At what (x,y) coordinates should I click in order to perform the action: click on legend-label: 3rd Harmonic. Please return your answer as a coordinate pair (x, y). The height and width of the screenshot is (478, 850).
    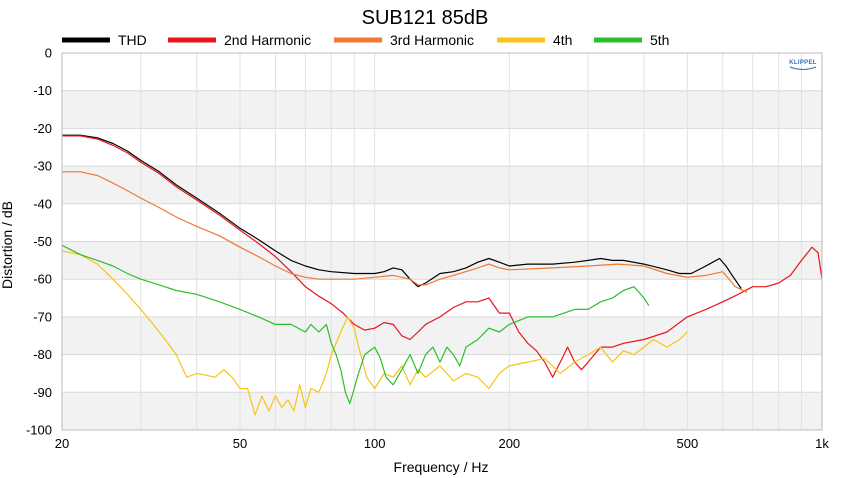
    Looking at the image, I should click on (432, 40).